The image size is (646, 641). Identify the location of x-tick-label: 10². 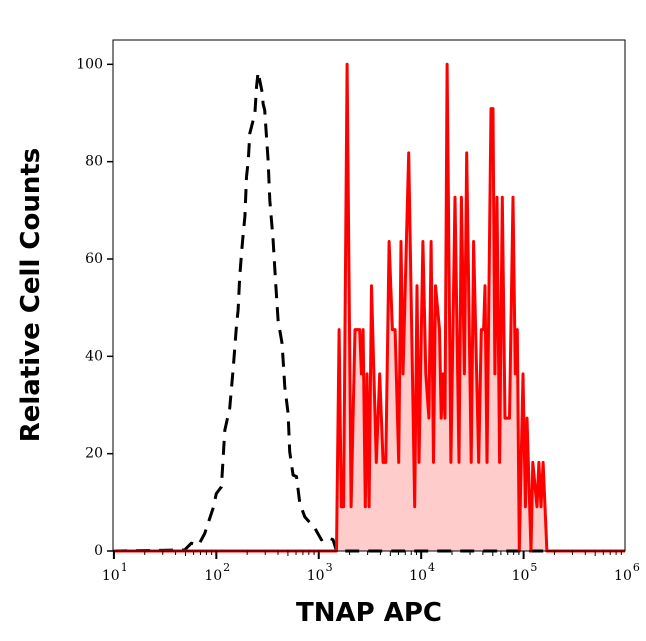
(217, 572).